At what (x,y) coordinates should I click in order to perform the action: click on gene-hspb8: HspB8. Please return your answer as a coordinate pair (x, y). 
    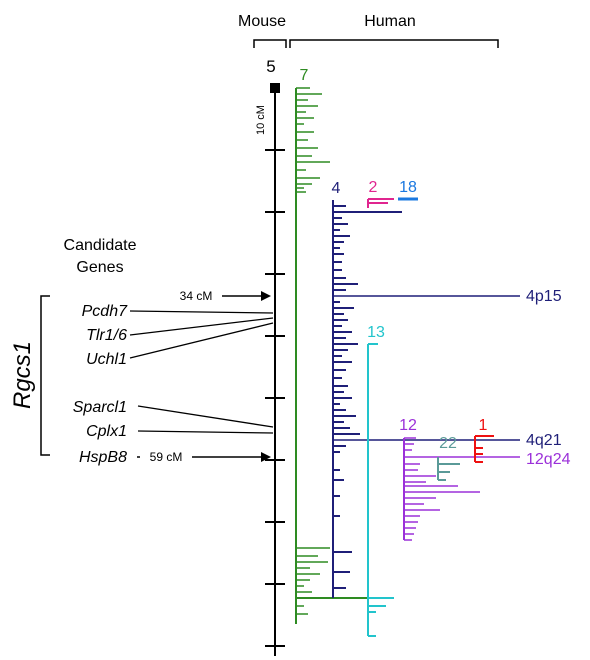
    Looking at the image, I should click on (103, 457).